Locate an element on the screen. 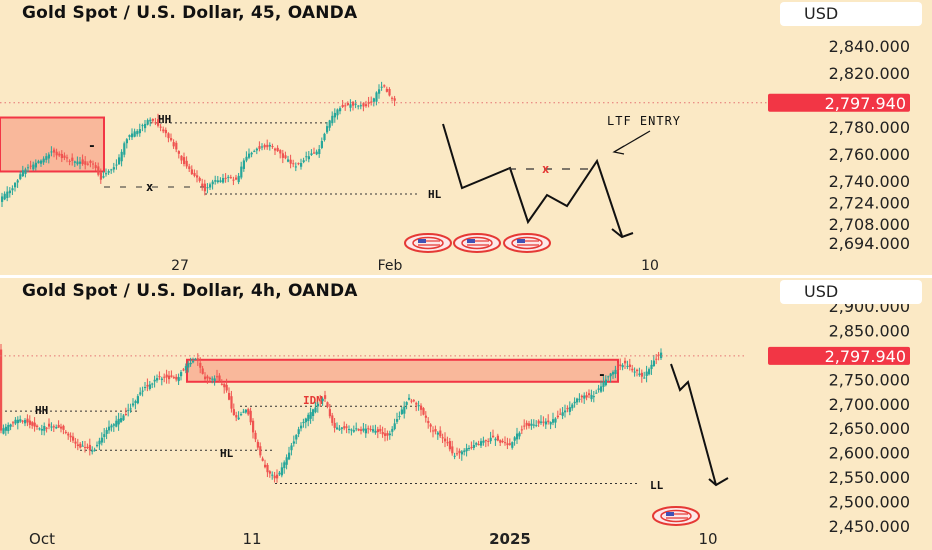 The height and width of the screenshot is (550, 932). x-tick-45m-1: Feb is located at coordinates (390, 266).